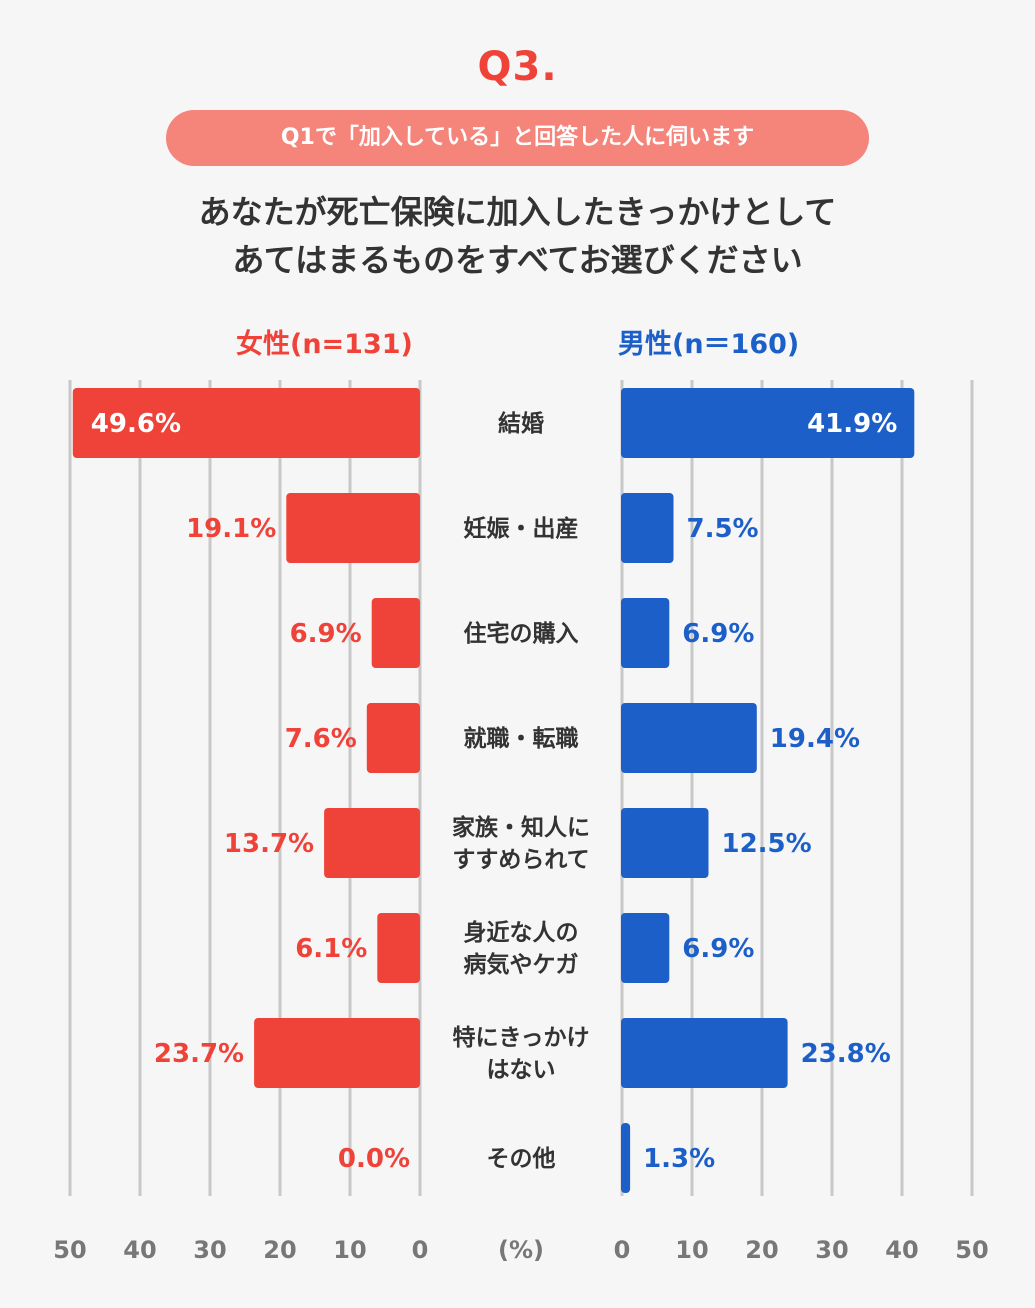 The image size is (1035, 1308). I want to click on condition-badge: Q1で「加入している」と回答した人に伺います, so click(517, 138).